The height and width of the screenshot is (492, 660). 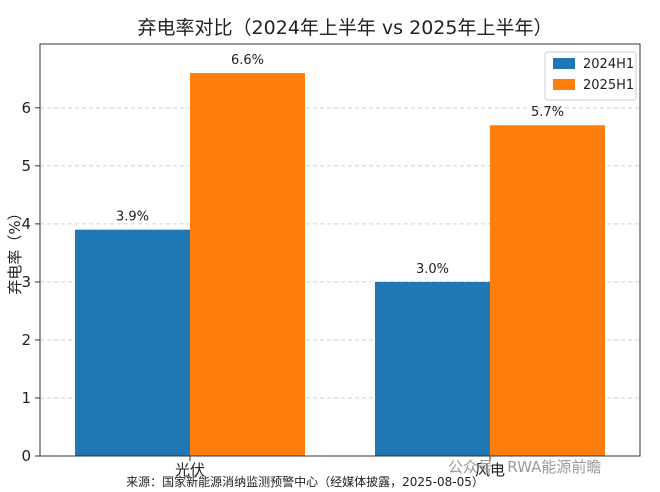 I want to click on data-label-2024h1-0: 3.9%, so click(x=132, y=217).